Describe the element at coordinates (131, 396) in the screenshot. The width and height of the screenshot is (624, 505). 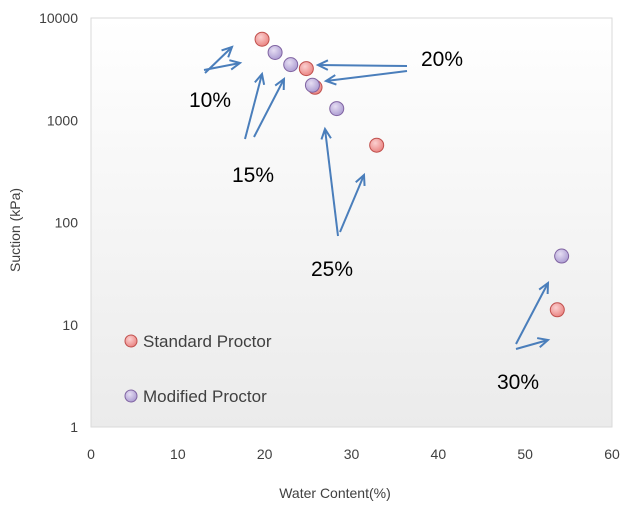
I see `legend-marker-modified-proctor` at that location.